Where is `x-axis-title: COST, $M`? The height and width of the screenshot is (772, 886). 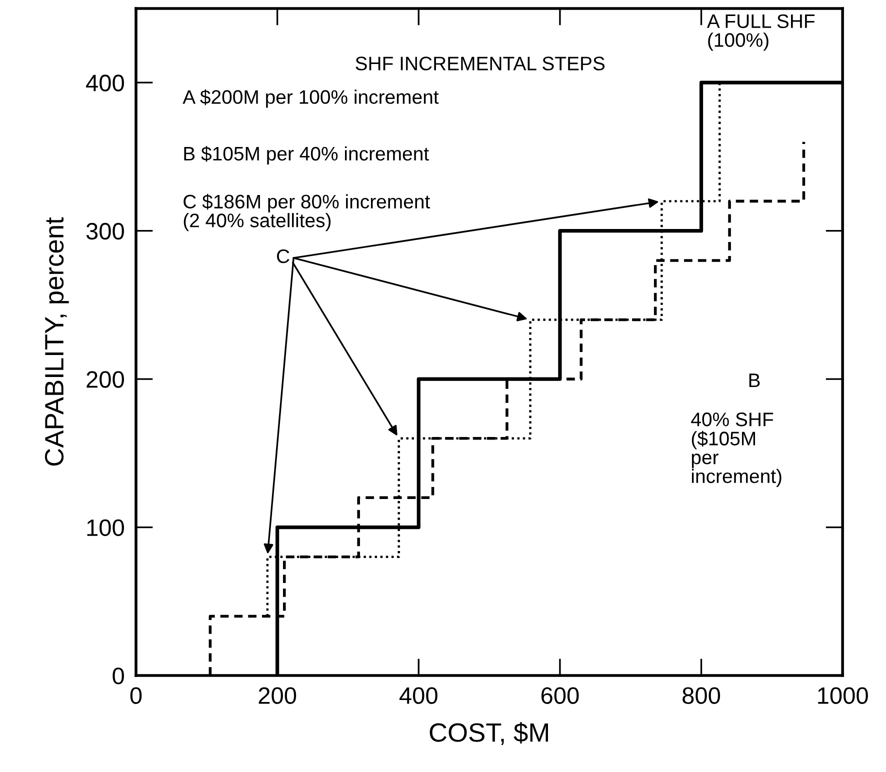
x-axis-title: COST, $M is located at coordinates (489, 734).